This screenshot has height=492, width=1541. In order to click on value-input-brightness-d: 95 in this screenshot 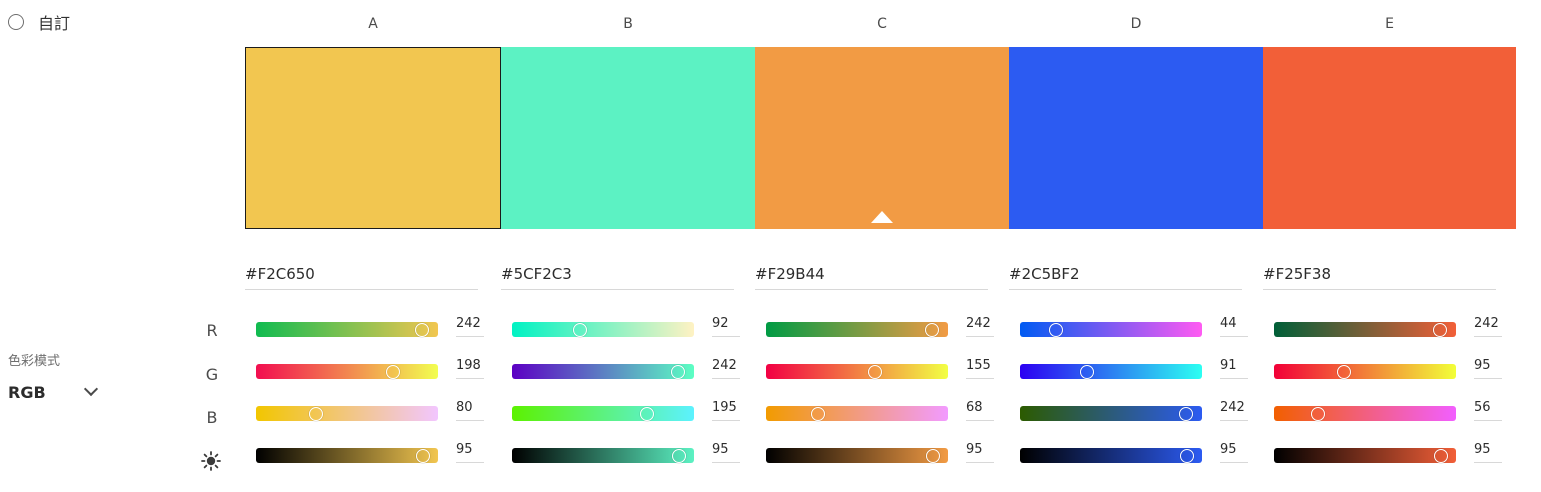, I will do `click(1234, 452)`.